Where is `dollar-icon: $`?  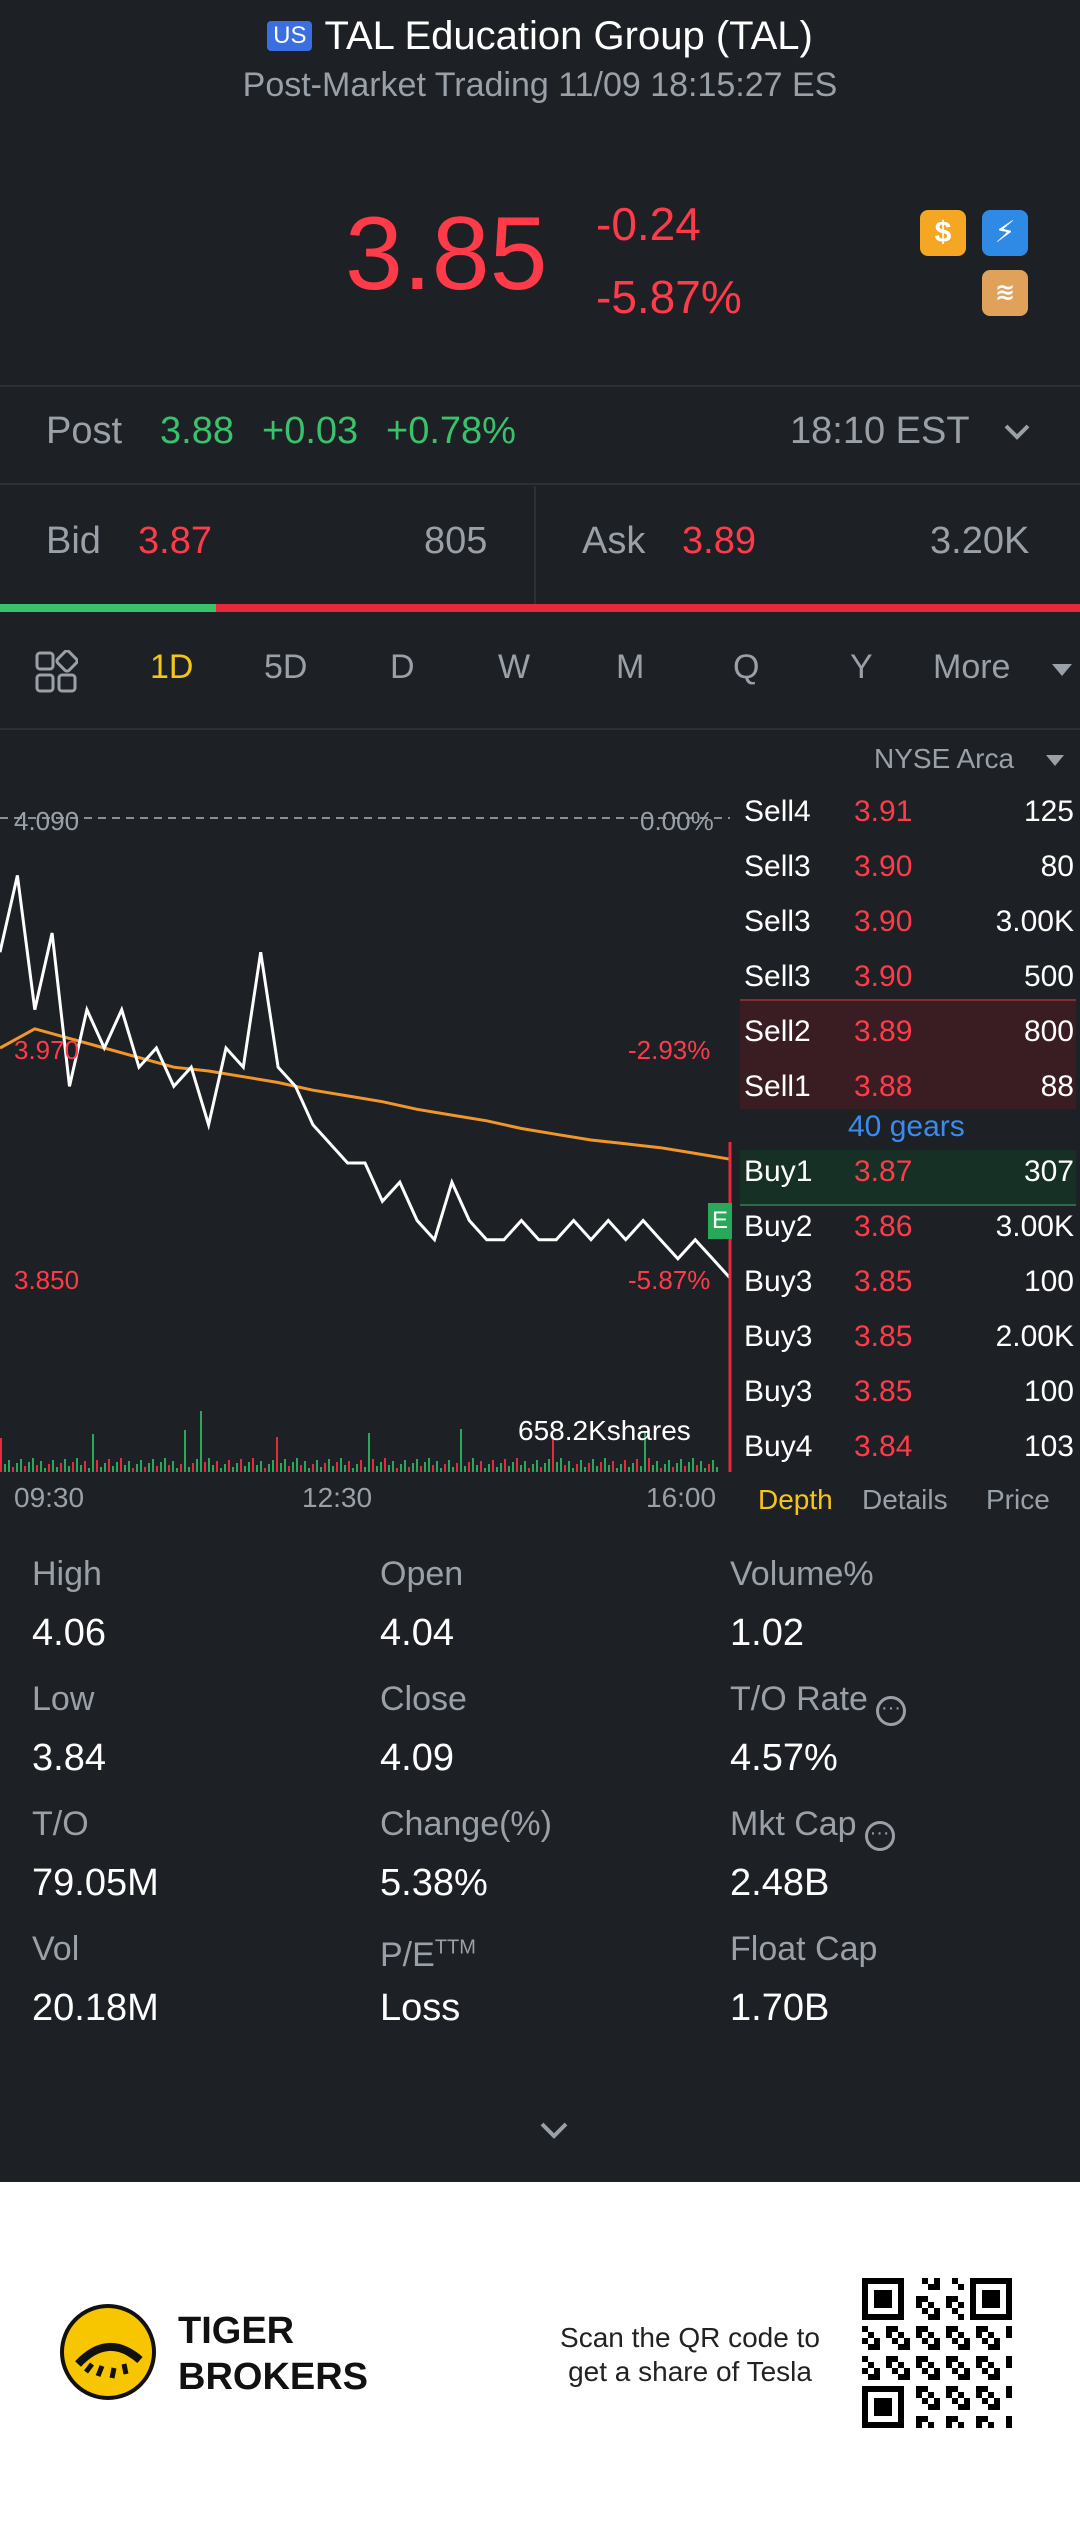 dollar-icon: $ is located at coordinates (943, 233).